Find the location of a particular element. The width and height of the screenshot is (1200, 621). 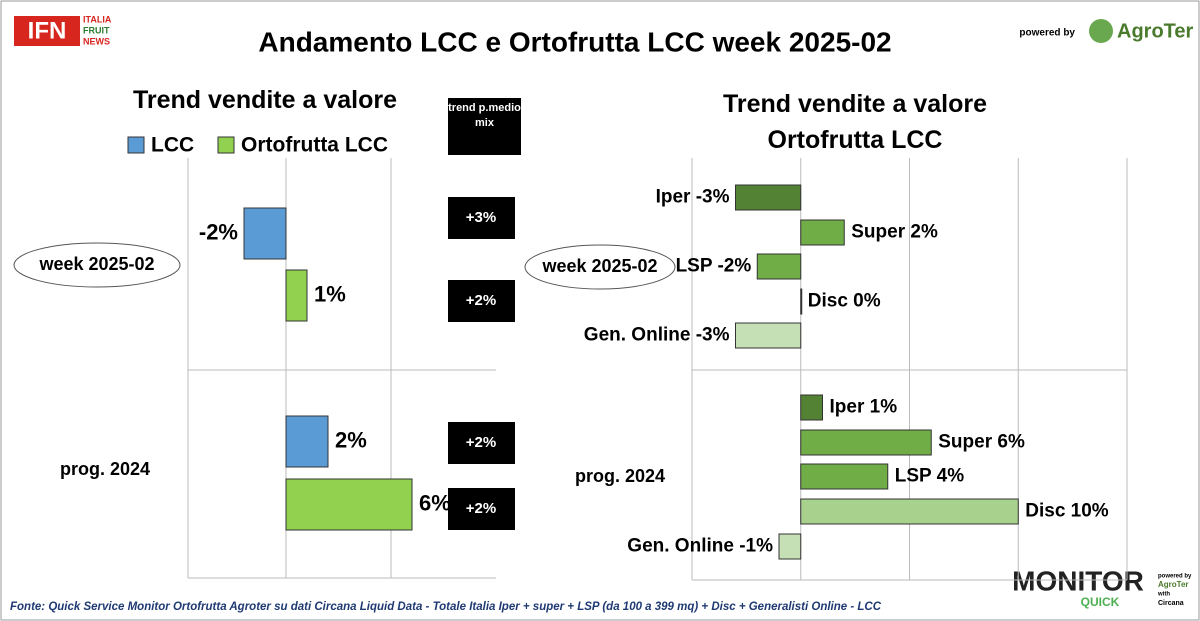

monitor-with: with is located at coordinates (1163, 595).